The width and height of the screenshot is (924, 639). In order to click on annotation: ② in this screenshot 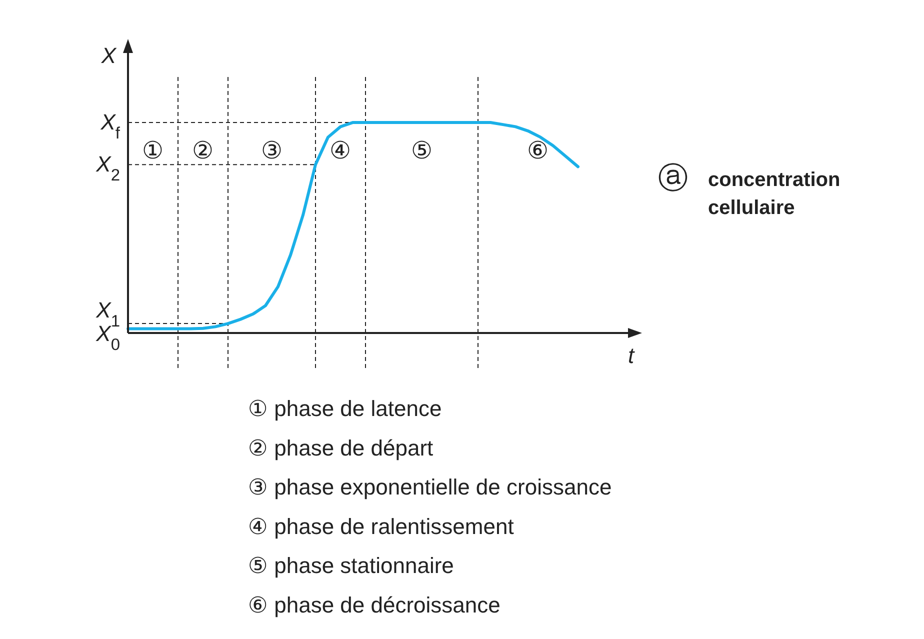, I will do `click(203, 151)`.